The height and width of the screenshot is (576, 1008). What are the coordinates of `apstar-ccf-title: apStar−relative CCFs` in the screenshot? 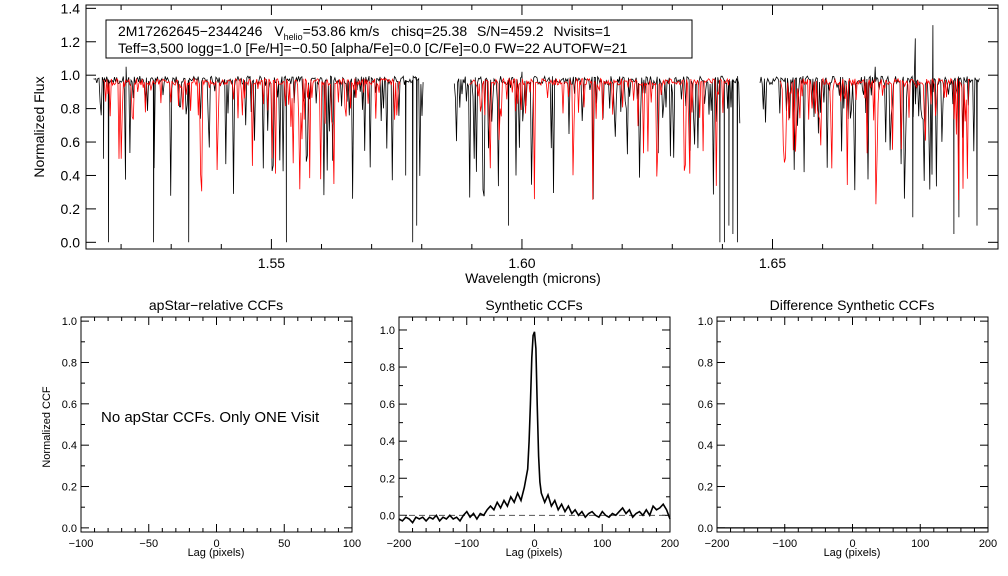 It's located at (216, 305).